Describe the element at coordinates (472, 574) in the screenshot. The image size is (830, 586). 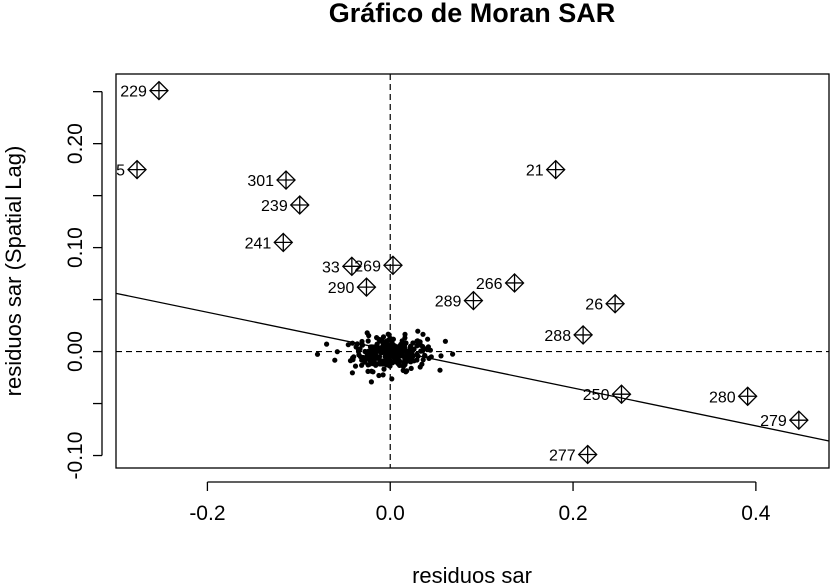
I see `x-axis-title: residuos sar` at that location.